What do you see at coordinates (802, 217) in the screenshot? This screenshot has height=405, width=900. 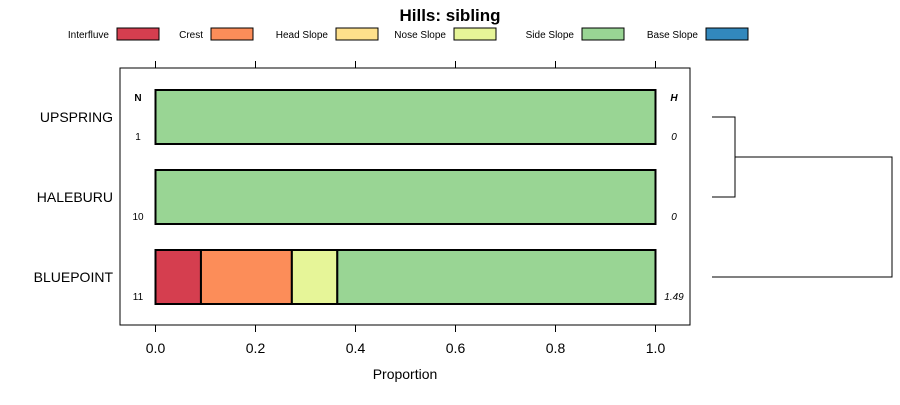 I see `dendrogram-branch-outer` at bounding box center [802, 217].